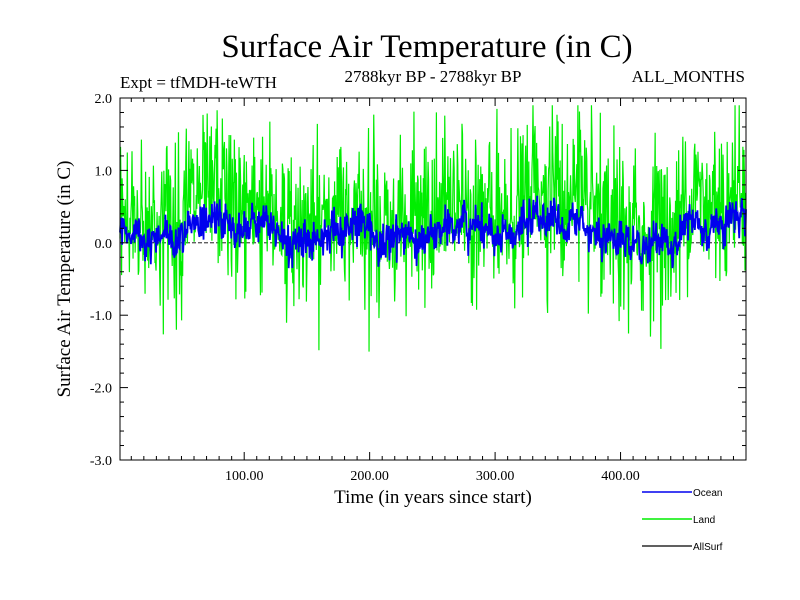 The image size is (800, 600). I want to click on x-tick-label: 400.00, so click(620, 476).